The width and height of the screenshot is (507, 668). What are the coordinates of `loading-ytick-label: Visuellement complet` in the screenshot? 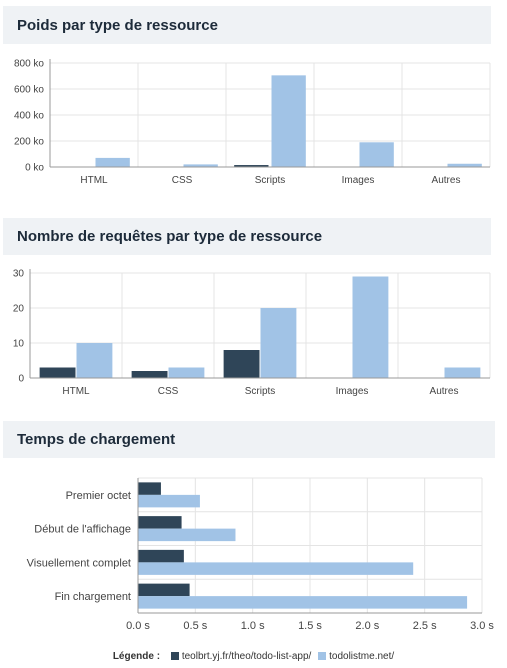 It's located at (79, 563).